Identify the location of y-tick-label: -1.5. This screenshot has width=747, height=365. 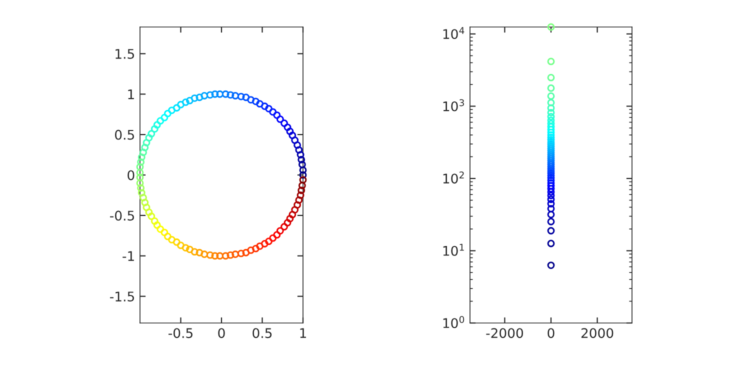
(122, 297).